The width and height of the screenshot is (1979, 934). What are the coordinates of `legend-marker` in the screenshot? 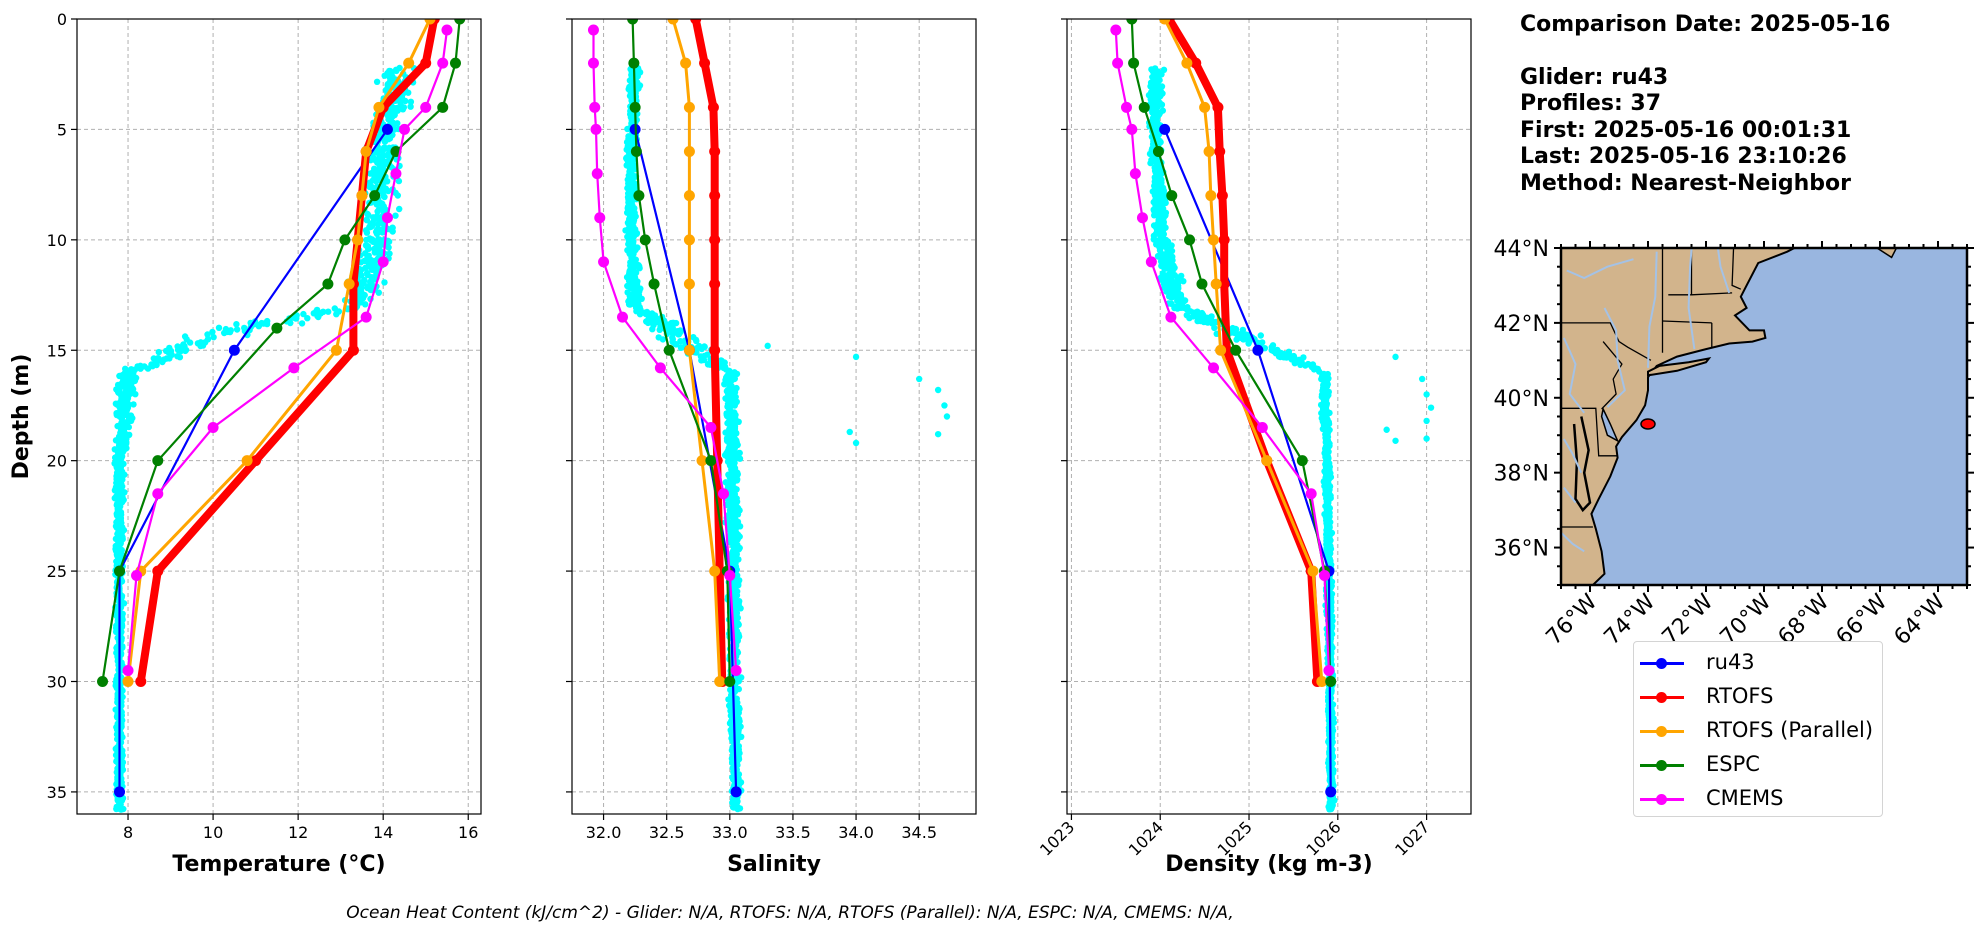 It's located at (1661, 799).